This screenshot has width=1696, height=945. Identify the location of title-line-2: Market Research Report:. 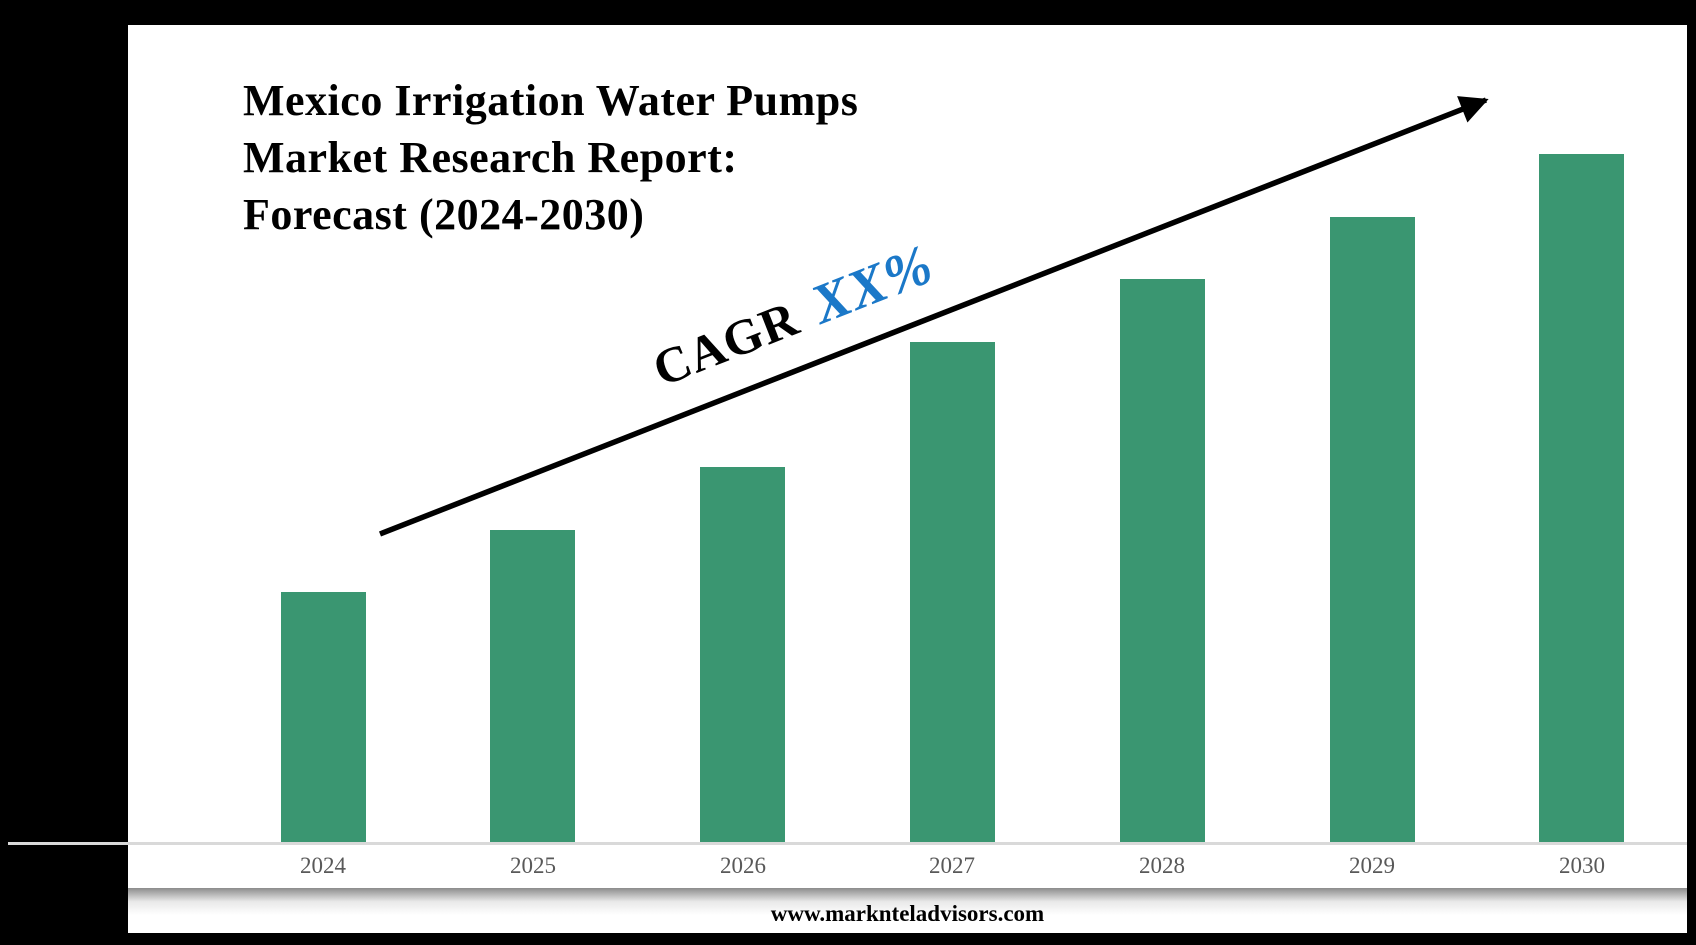
(490, 157).